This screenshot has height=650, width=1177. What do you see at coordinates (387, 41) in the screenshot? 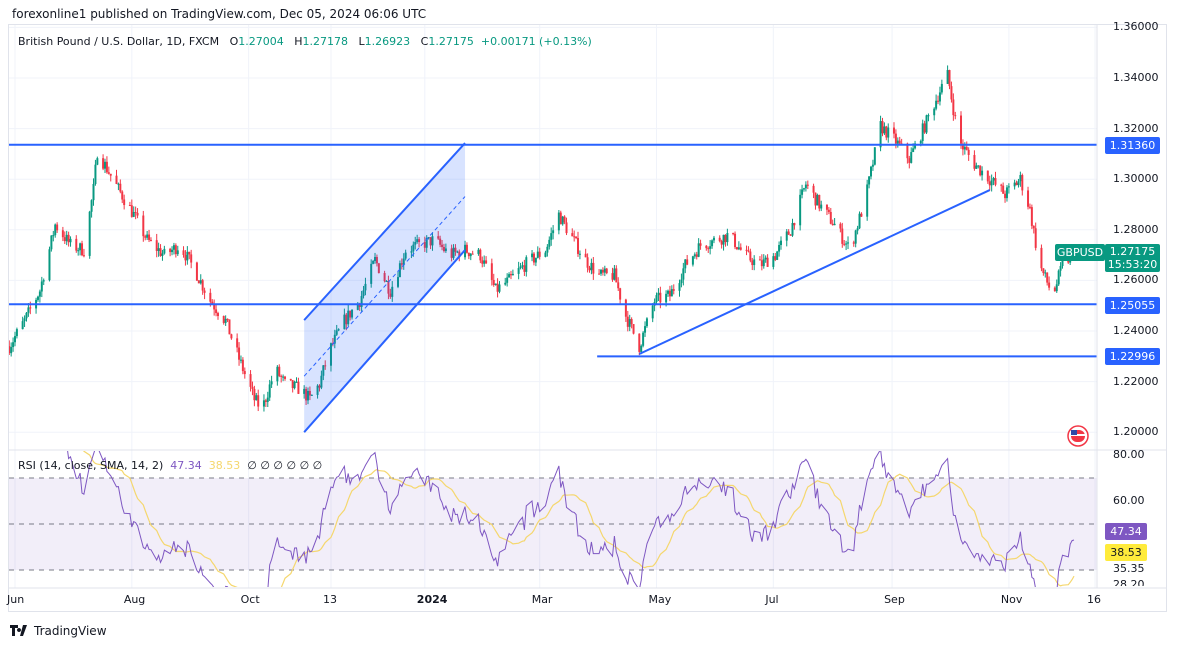
I see `low-value: 1.26923` at bounding box center [387, 41].